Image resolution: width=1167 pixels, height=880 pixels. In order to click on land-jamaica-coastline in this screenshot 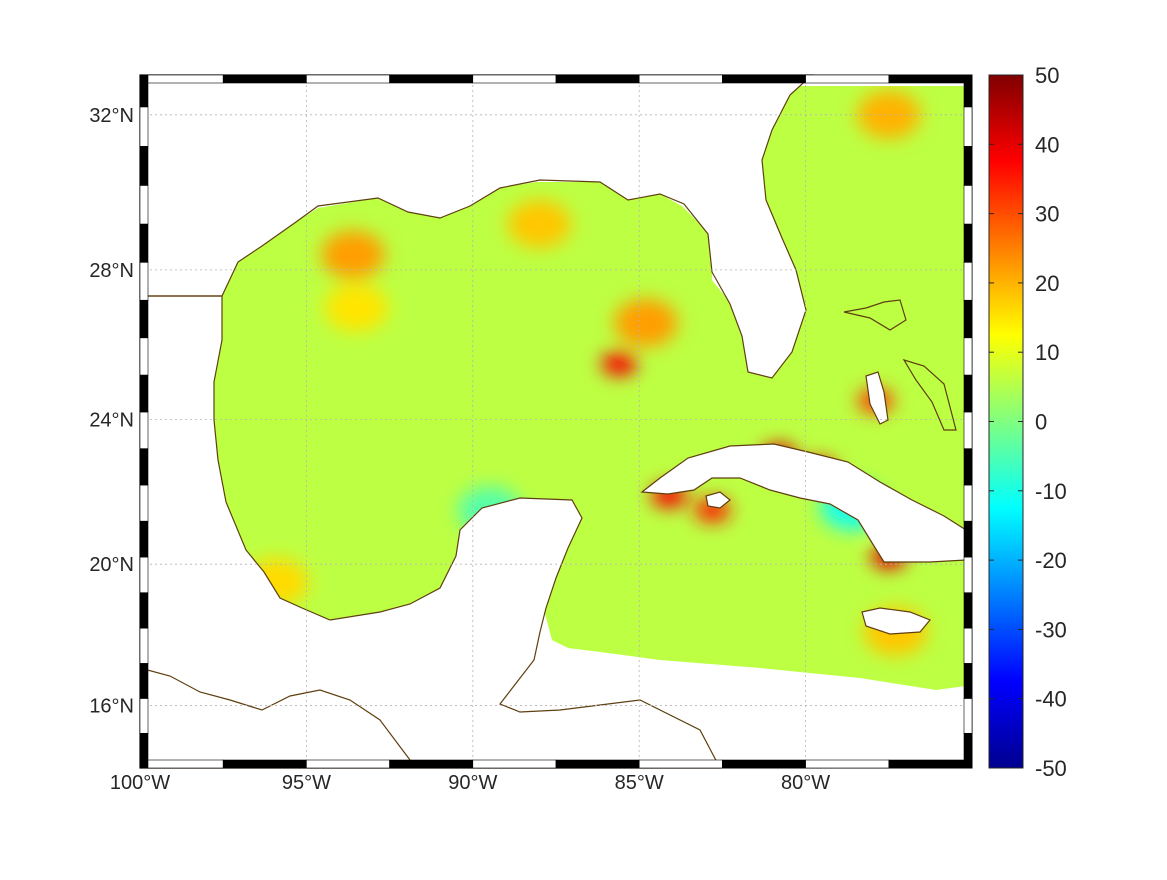, I will do `click(896, 621)`.